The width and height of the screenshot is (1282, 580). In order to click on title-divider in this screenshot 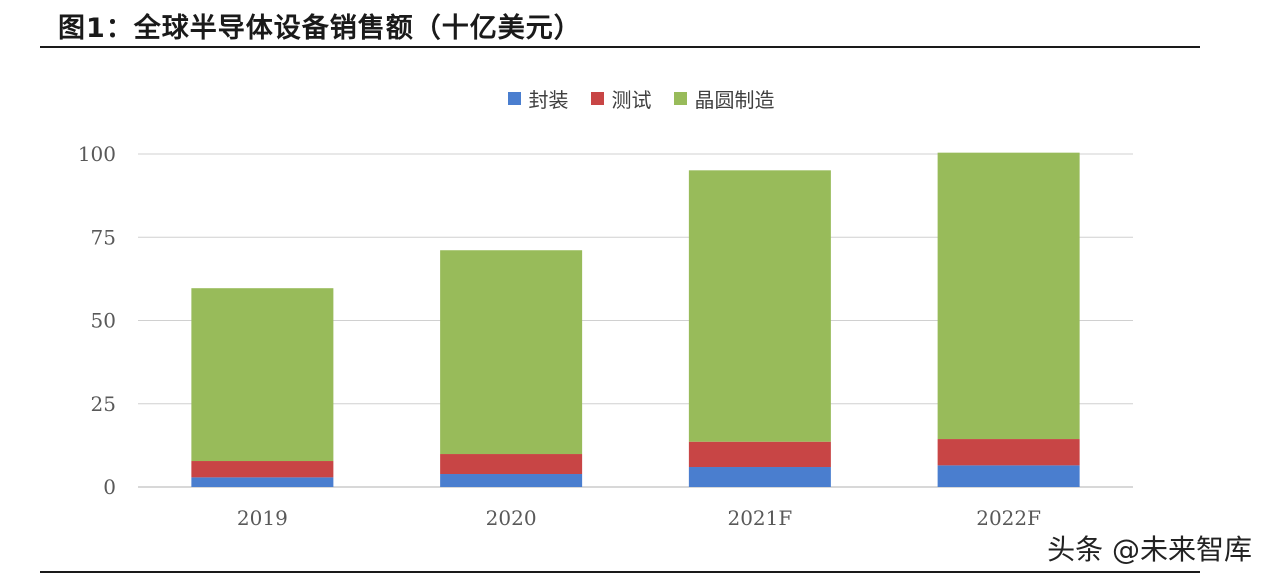, I will do `click(620, 47)`.